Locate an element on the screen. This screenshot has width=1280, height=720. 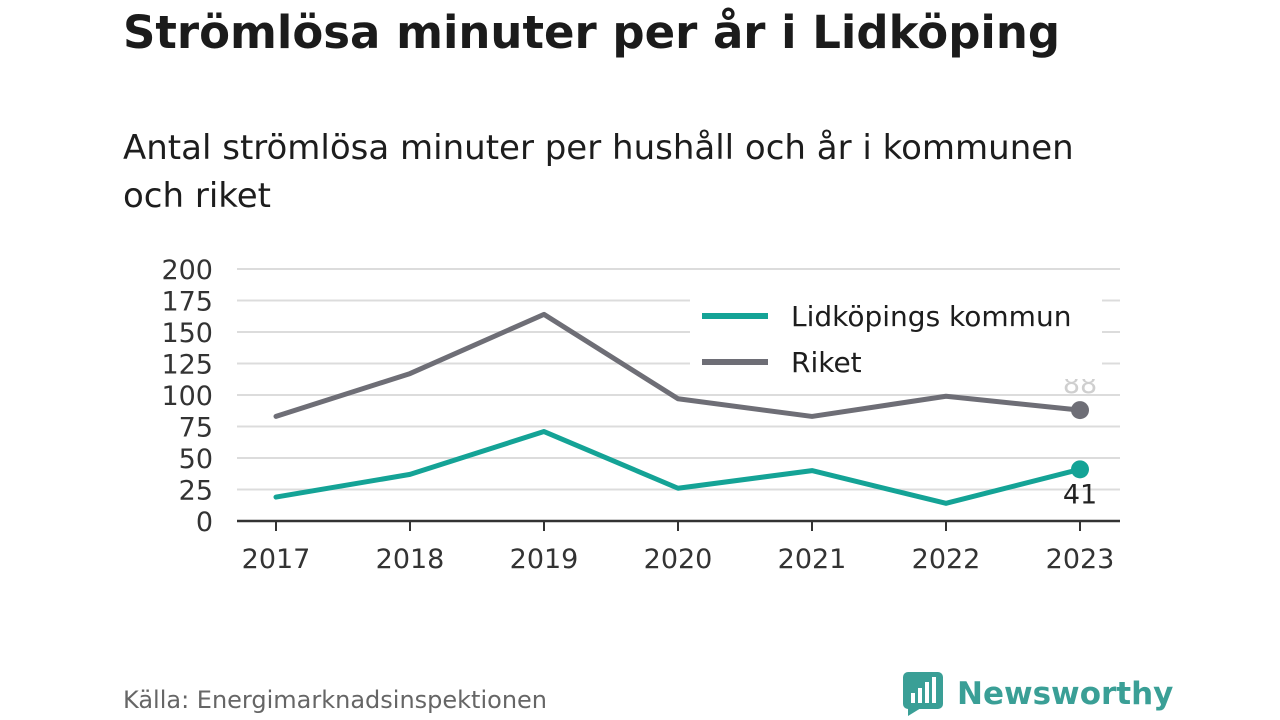
y-tick-label: 100 is located at coordinates (187, 396).